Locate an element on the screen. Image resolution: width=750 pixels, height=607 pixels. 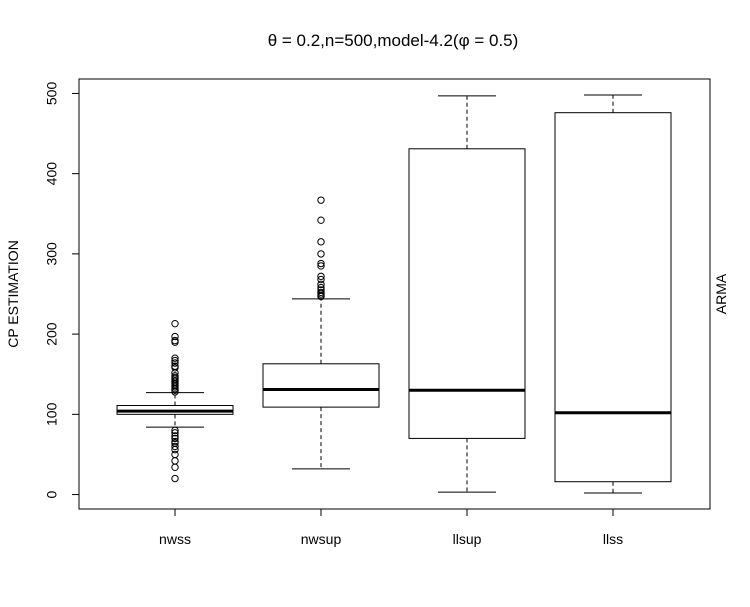
y-tick-label: 200 is located at coordinates (52, 334).